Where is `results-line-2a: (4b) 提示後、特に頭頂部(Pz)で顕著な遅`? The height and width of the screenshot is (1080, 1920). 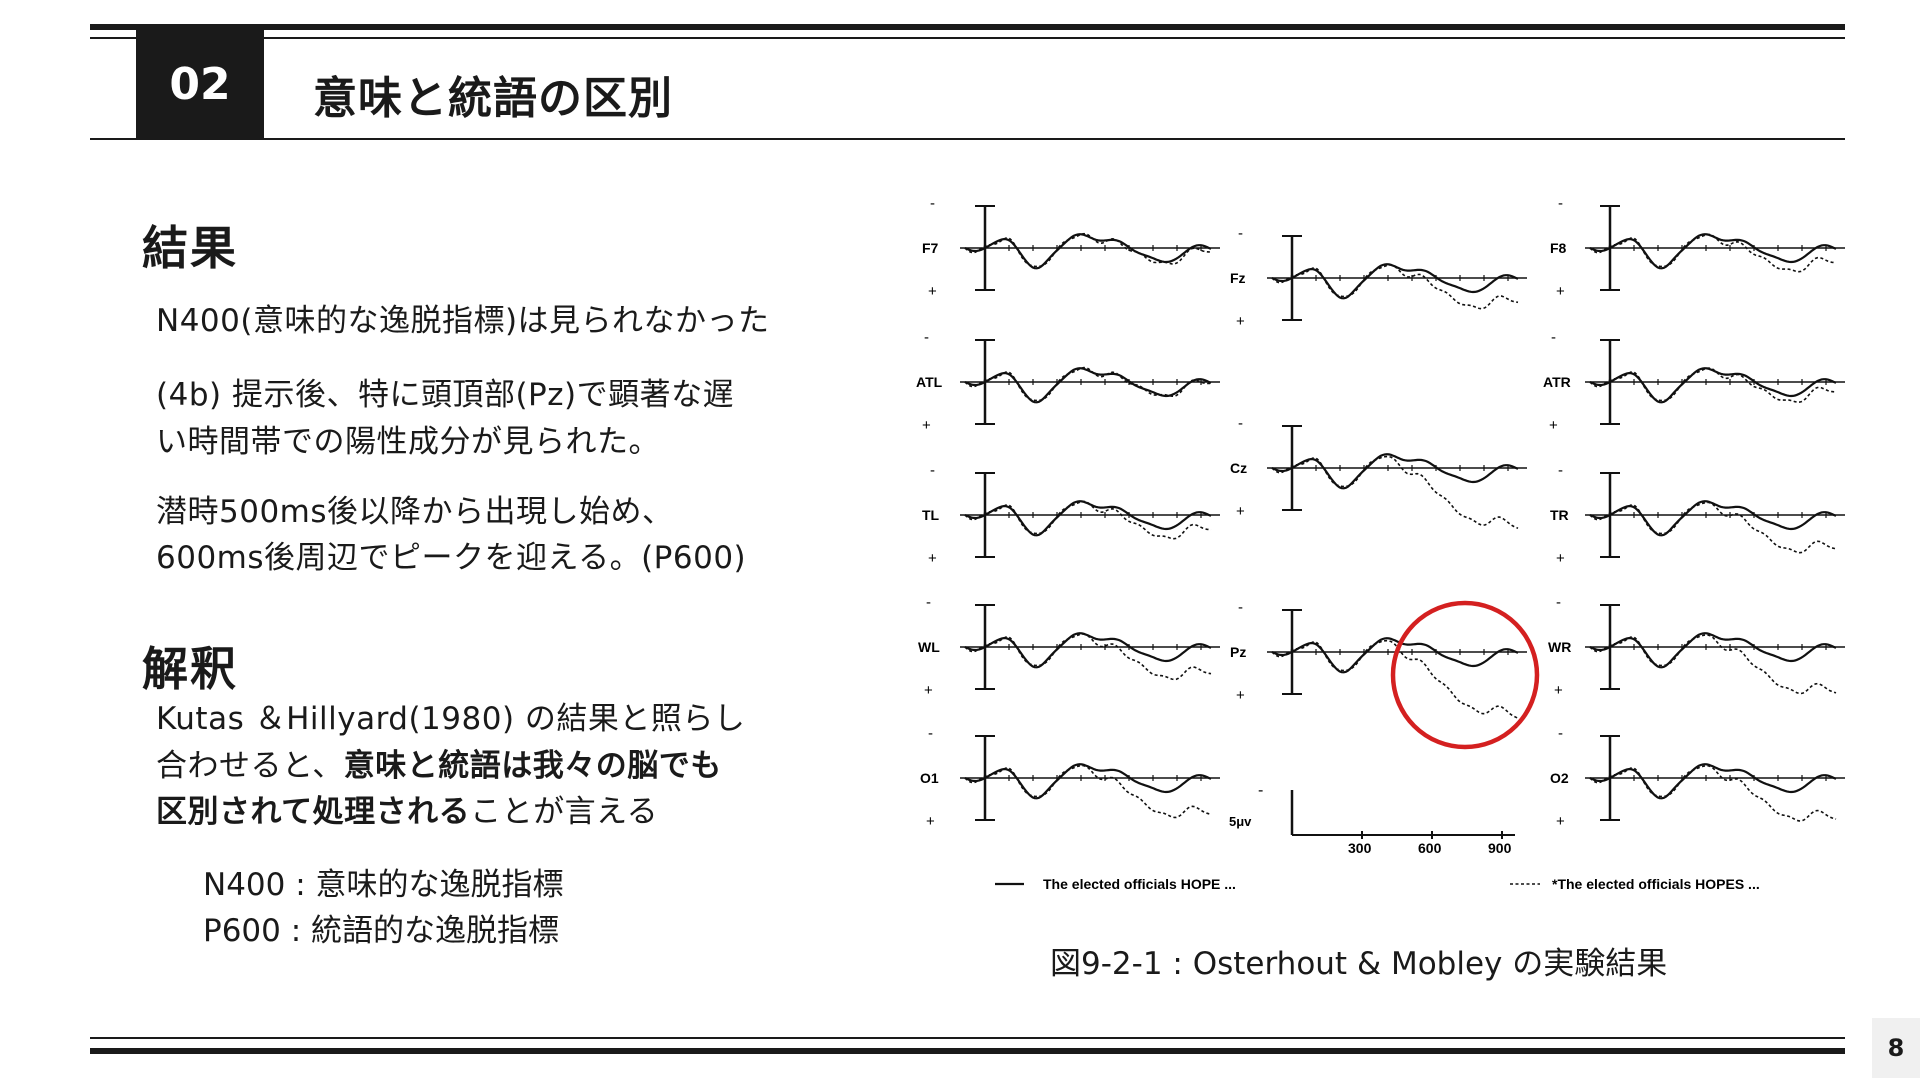
results-line-2a: (4b) 提示後、特に頭頂部(Pz)で顕著な遅 is located at coordinates (445, 395).